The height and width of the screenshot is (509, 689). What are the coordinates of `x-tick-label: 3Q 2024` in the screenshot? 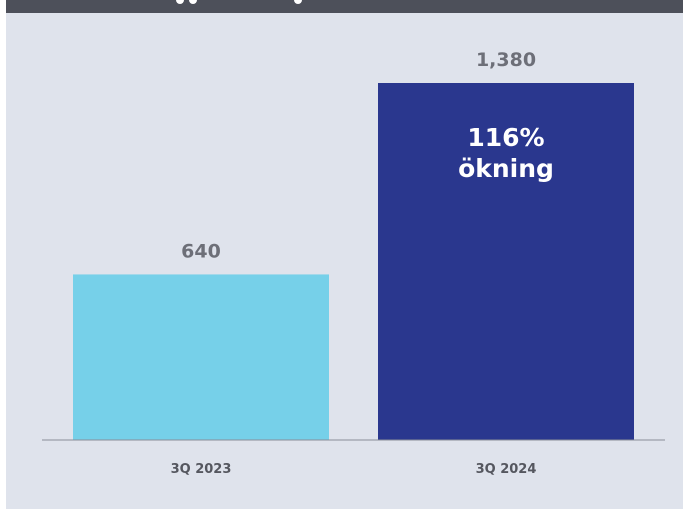 It's located at (506, 469).